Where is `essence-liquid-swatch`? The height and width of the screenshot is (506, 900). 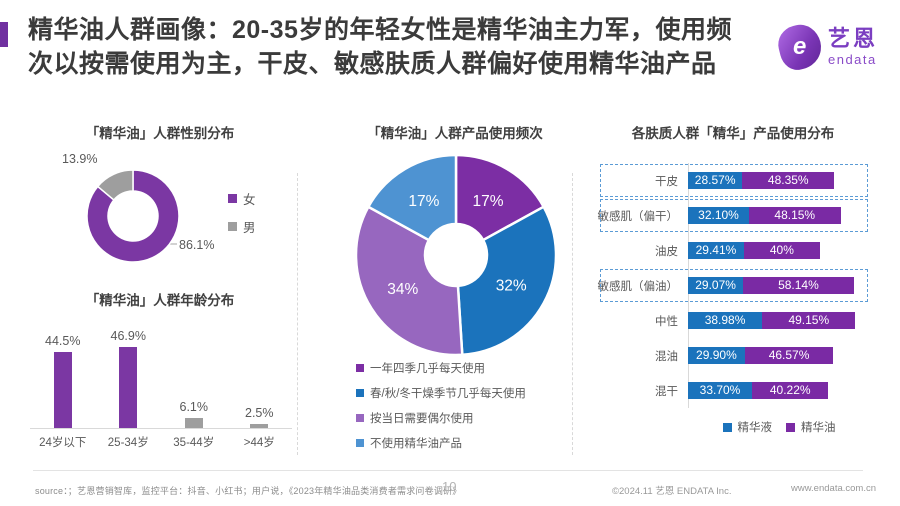 essence-liquid-swatch is located at coordinates (727, 427).